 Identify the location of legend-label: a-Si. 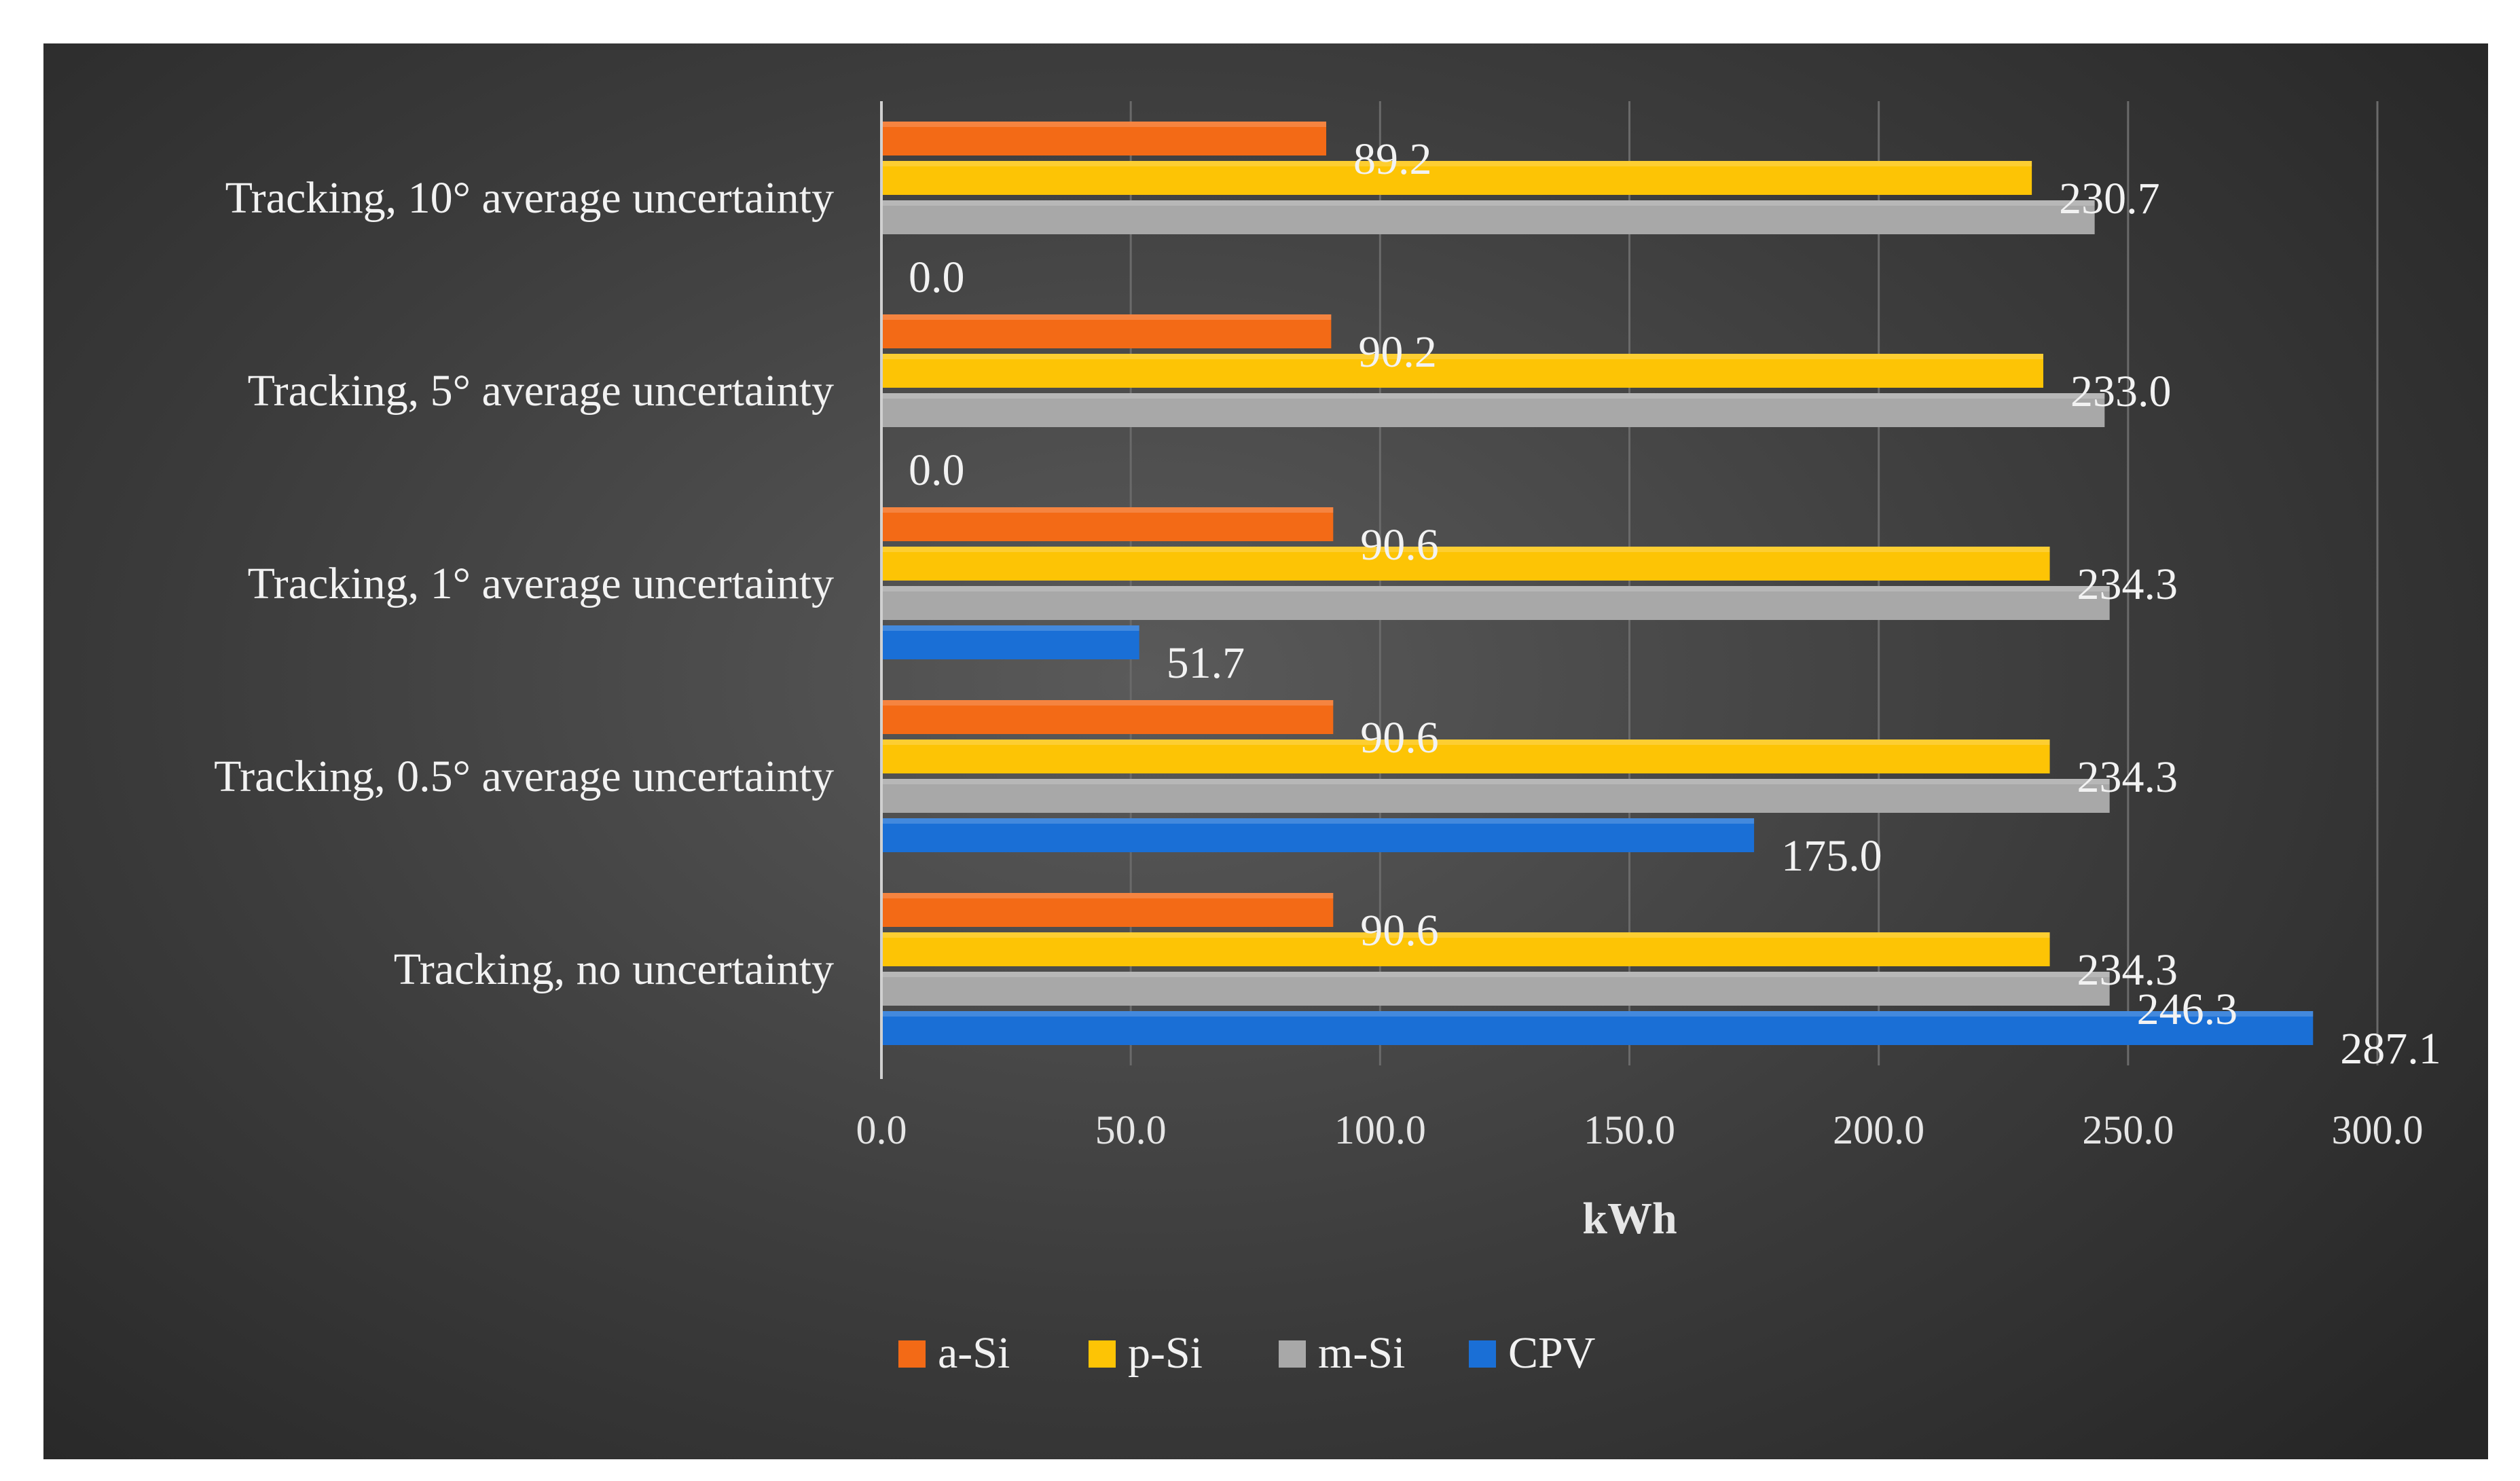
(974, 1353).